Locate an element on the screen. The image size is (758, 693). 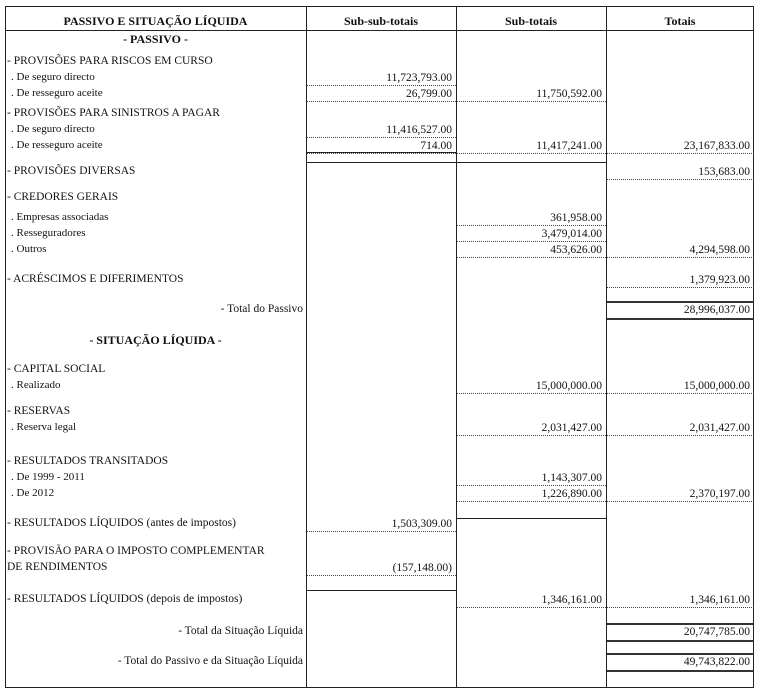
section-situacao-liquida: - SITUAÇÃO LÍQUIDA - is located at coordinates (155, 340).